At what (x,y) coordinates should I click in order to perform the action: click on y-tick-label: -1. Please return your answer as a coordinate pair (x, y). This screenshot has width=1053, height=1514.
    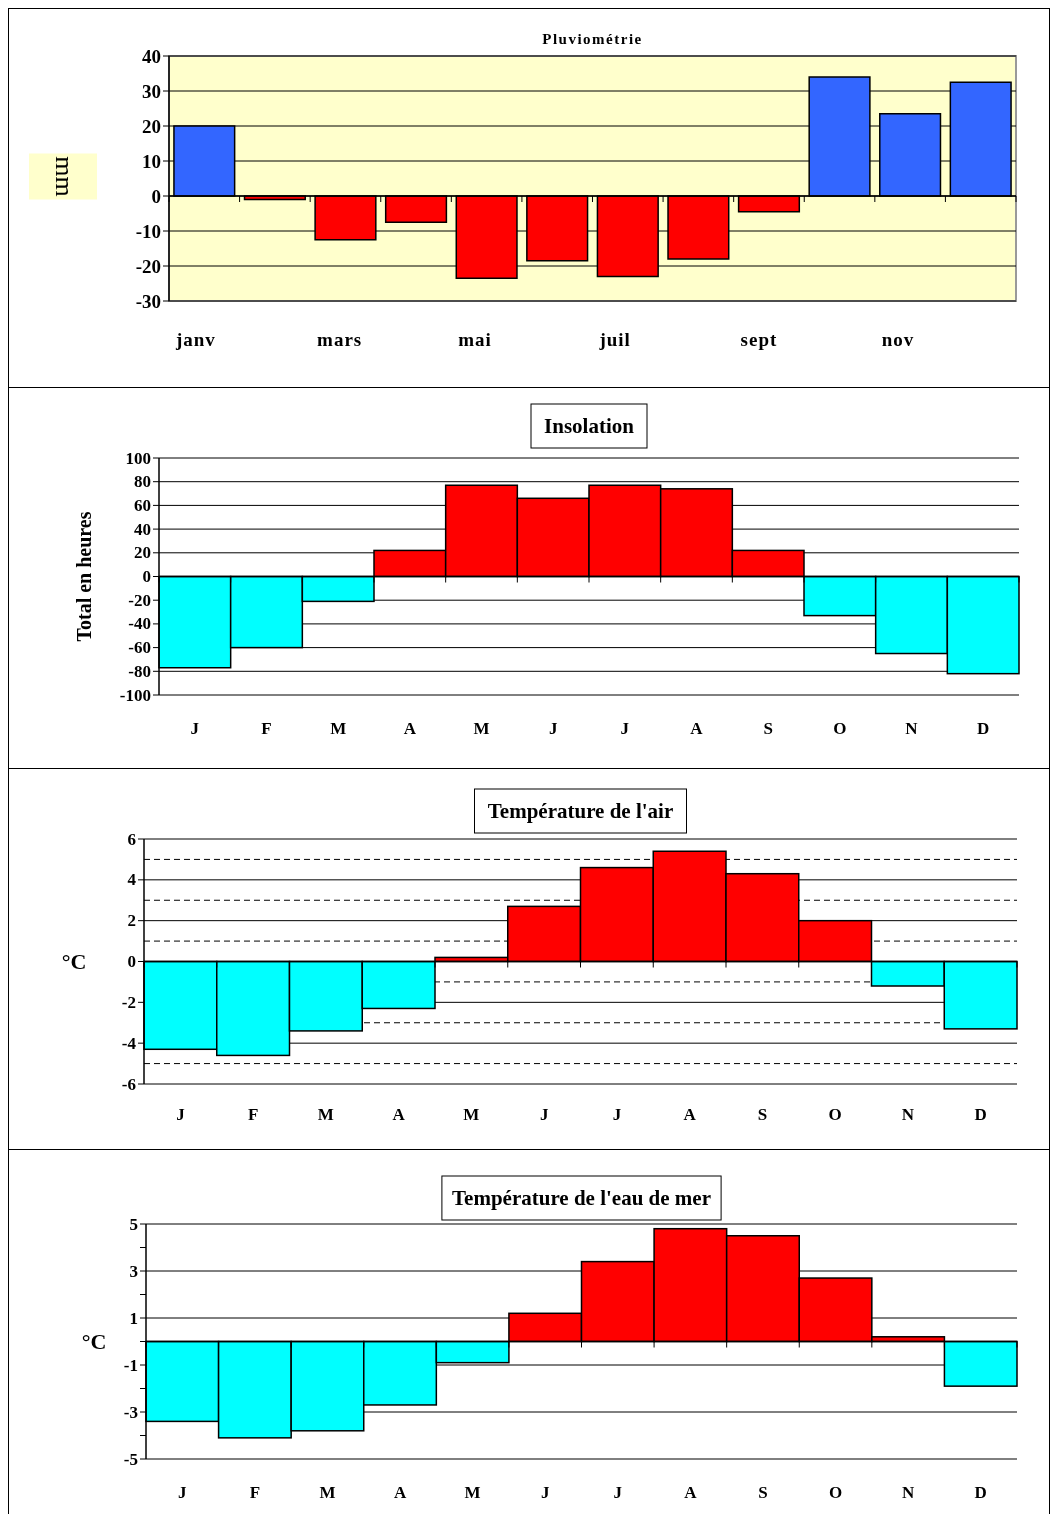
    Looking at the image, I should click on (130, 1365).